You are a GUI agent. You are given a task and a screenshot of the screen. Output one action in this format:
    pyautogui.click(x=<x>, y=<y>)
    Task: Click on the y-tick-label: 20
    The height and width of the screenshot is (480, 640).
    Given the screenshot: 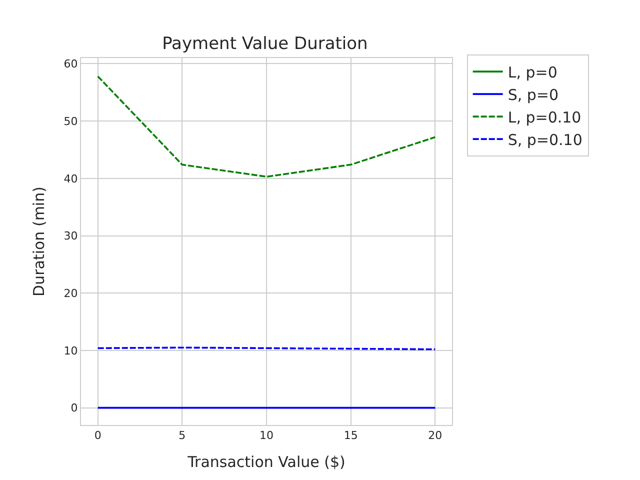 What is the action you would take?
    pyautogui.click(x=71, y=293)
    